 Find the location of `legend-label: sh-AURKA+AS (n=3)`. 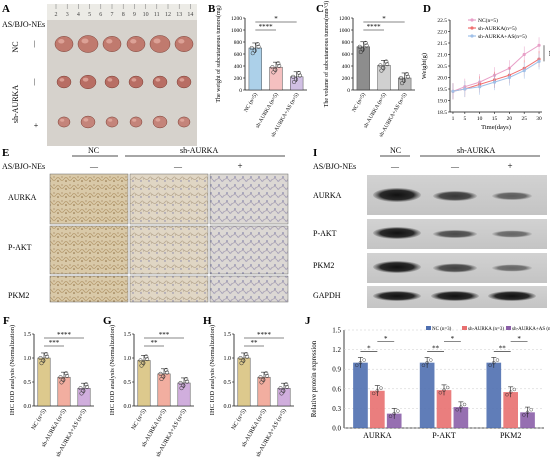

legend-label: sh-AURKA+AS (n=3) is located at coordinates (531, 329).